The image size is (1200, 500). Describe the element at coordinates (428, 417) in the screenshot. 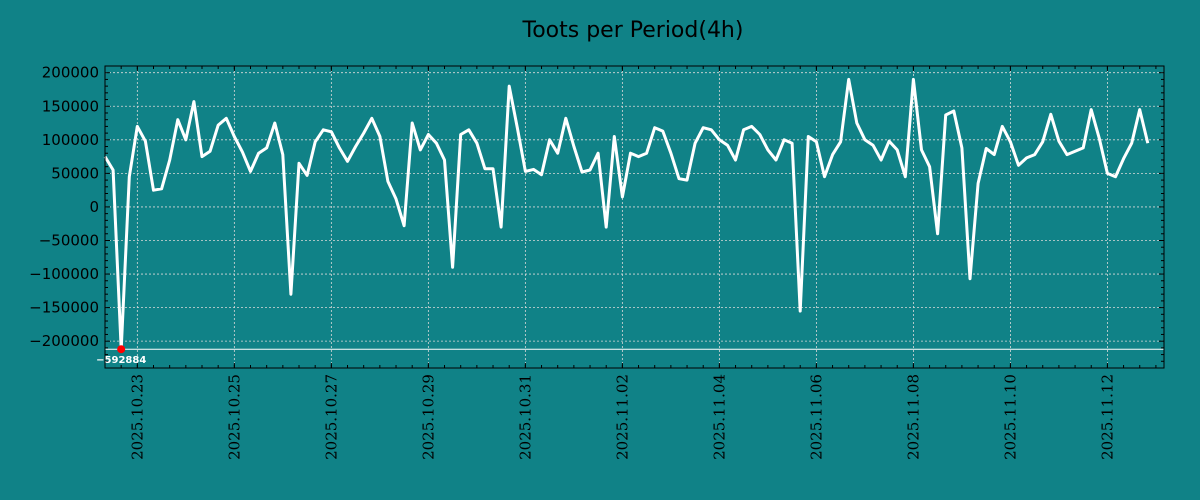

I see `x-tick-label: 2025.10.29` at that location.